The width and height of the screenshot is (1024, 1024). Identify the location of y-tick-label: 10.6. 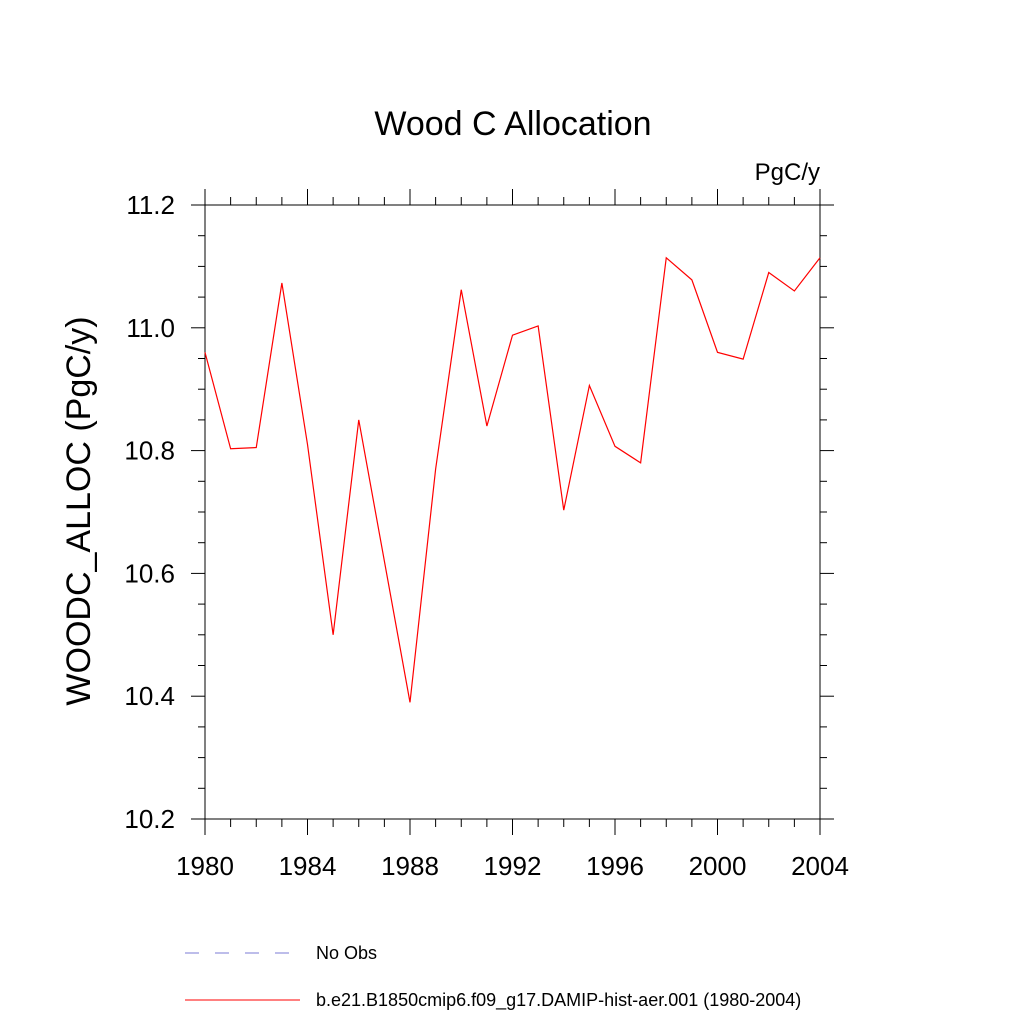
(149, 573).